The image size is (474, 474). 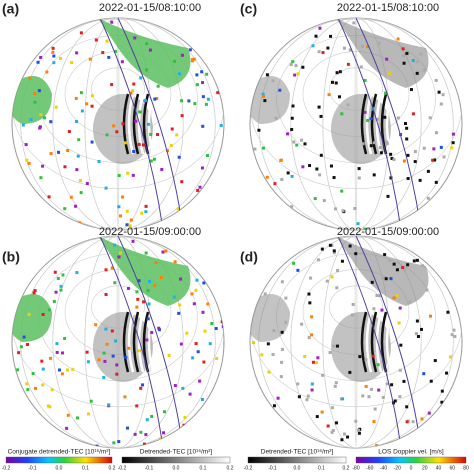 What do you see at coordinates (297, 452) in the screenshot?
I see `colorbar-title: Detrended-TEC [10¹⁶/m²]` at bounding box center [297, 452].